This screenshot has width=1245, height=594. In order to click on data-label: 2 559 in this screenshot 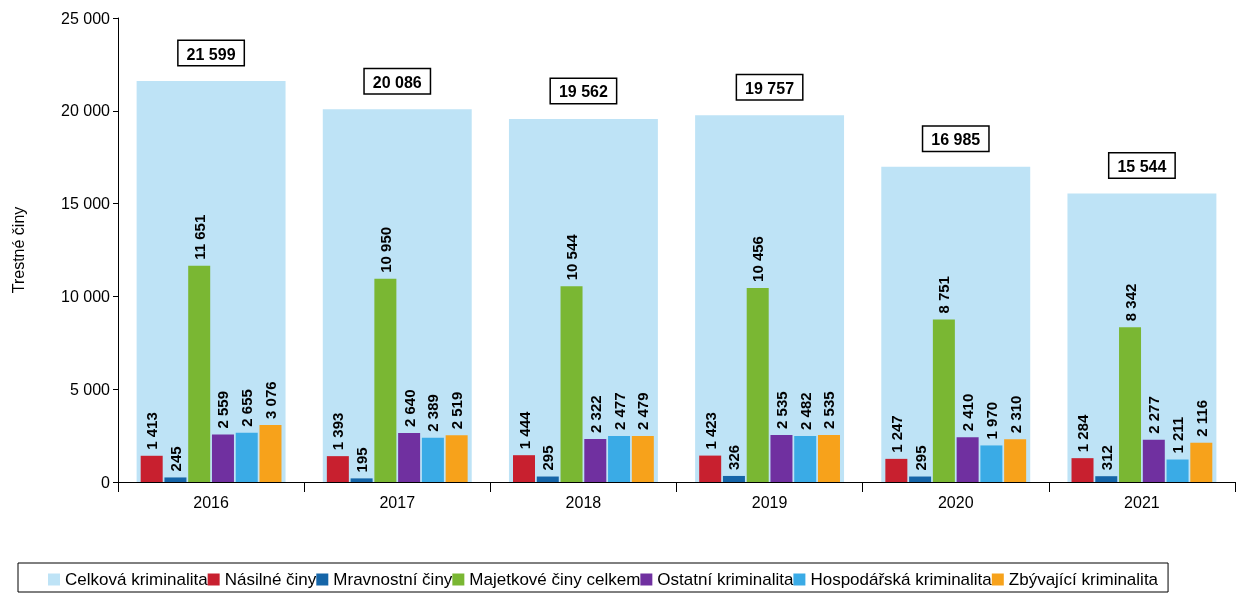, I will do `click(223, 409)`.